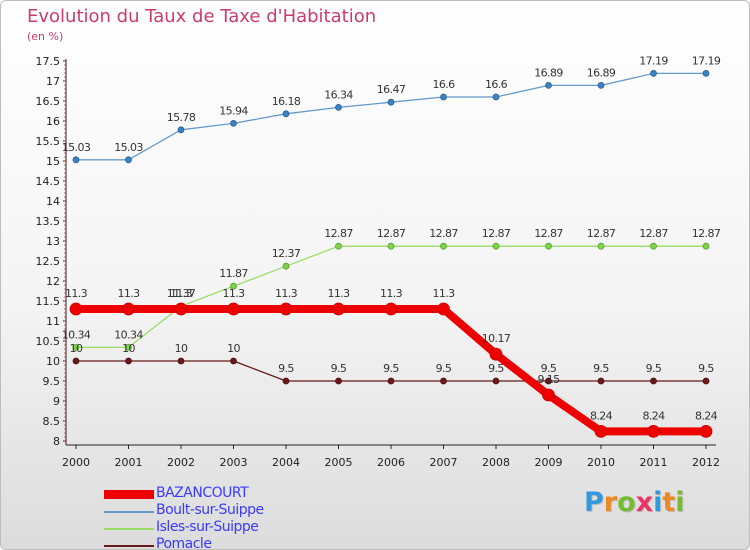 This screenshot has width=750, height=550. I want to click on y-tick-label: 14, so click(53, 201).